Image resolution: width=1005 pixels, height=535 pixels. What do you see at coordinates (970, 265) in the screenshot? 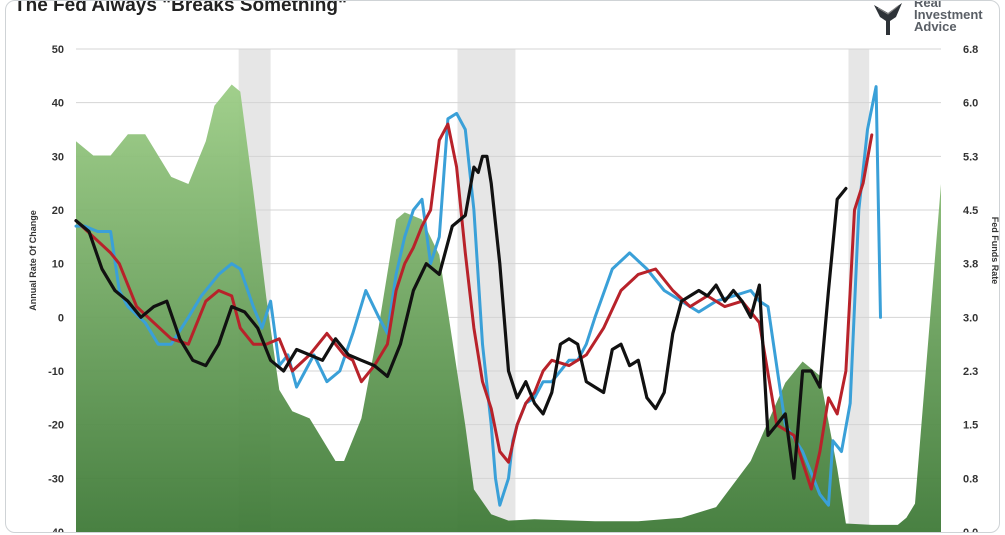
I see `y2-tick-label: 3.8` at bounding box center [970, 265].